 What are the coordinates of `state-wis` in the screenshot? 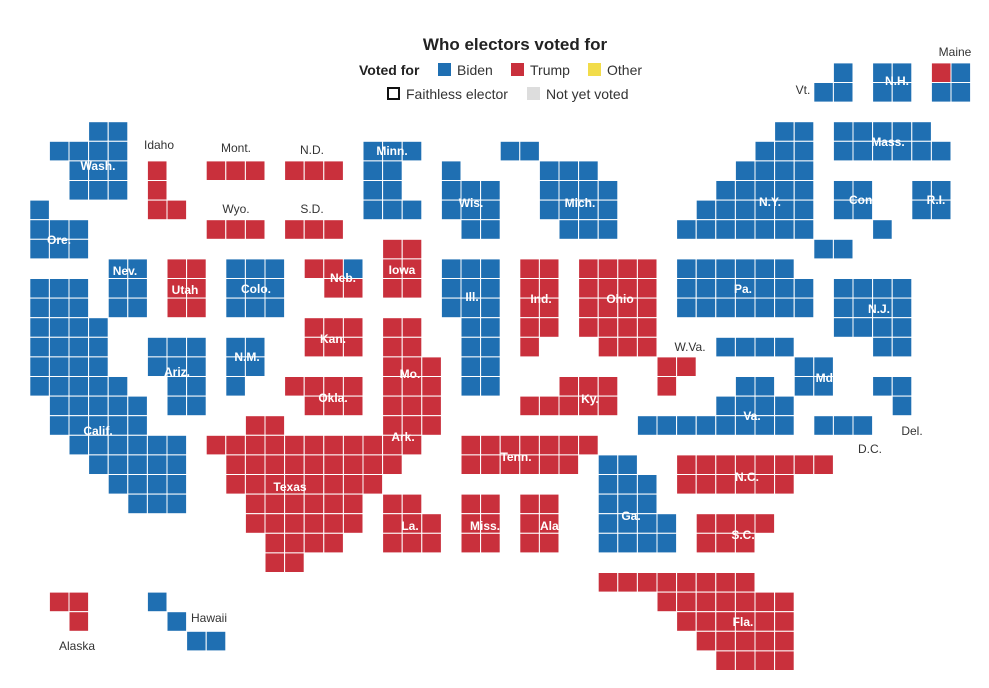 It's located at (470, 200).